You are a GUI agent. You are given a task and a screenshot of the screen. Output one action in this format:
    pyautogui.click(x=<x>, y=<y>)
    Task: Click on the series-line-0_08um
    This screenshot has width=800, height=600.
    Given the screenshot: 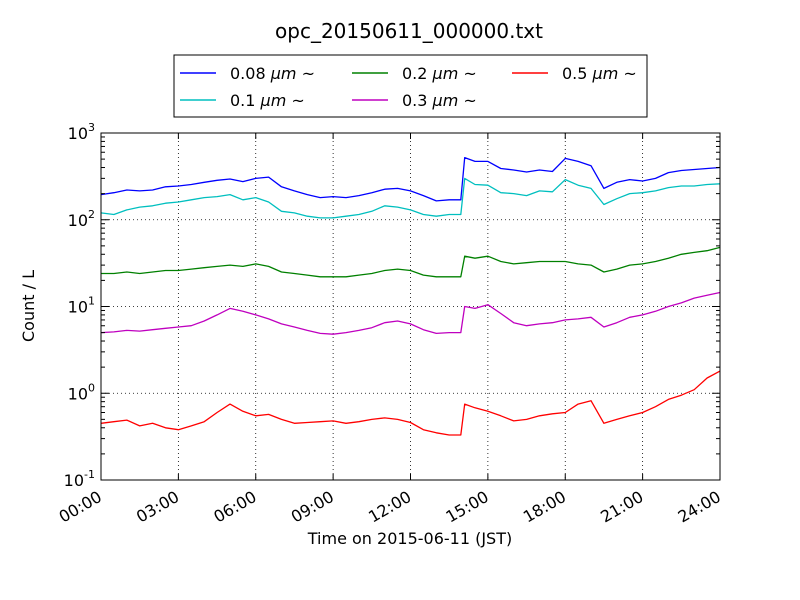 What is the action you would take?
    pyautogui.click(x=410, y=179)
    